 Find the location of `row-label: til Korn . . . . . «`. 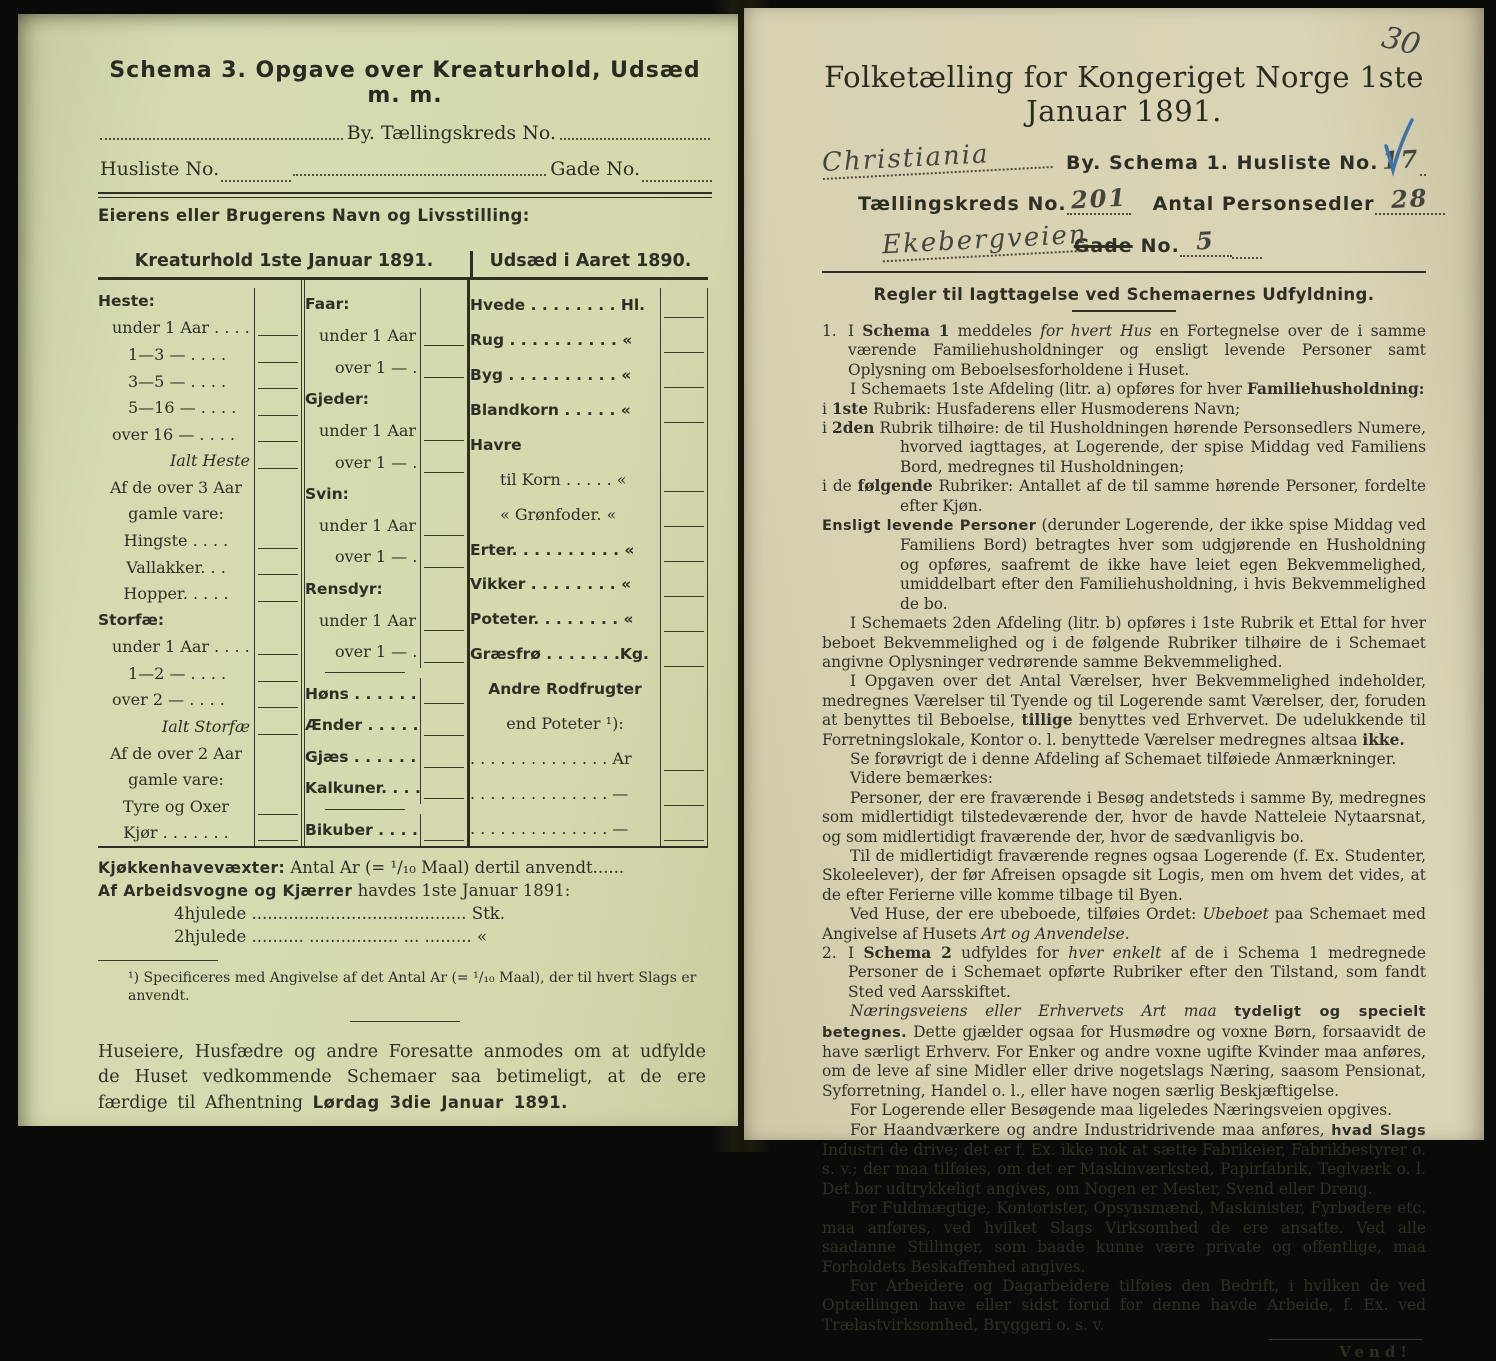

row-label: til Korn . . . . . « is located at coordinates (563, 480).